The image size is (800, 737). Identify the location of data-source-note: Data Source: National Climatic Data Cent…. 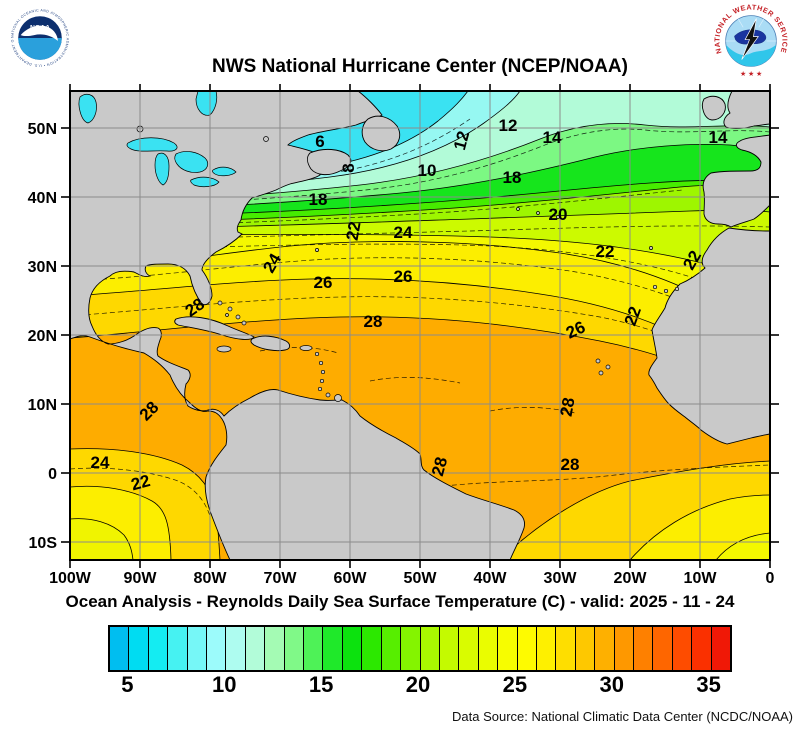
(622, 716).